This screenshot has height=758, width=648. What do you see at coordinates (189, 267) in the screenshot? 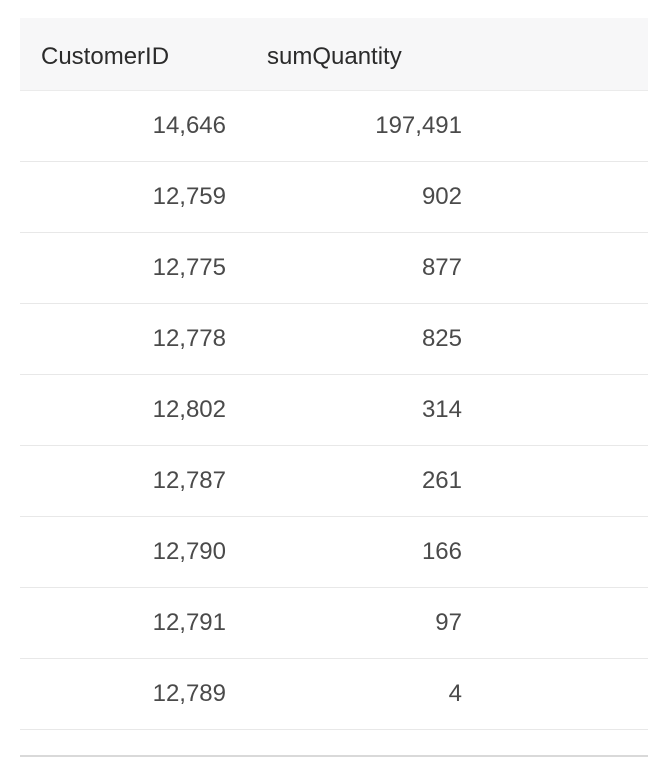
I see `cell-customerid: 12,775` at bounding box center [189, 267].